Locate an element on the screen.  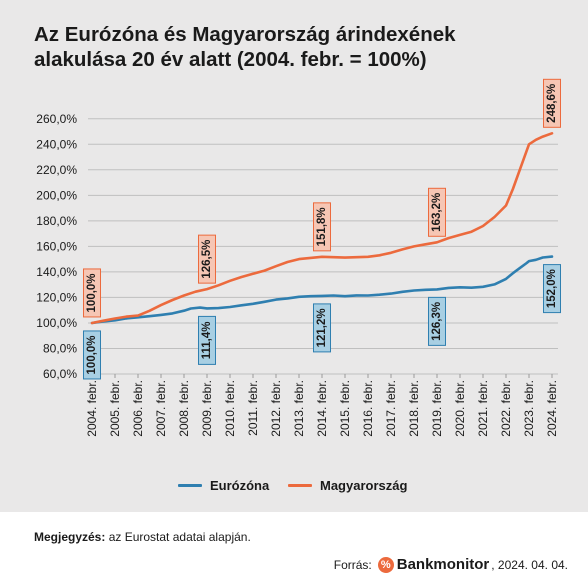
chart-legend: Eurózóna Magyarország is located at coordinates (294, 488).